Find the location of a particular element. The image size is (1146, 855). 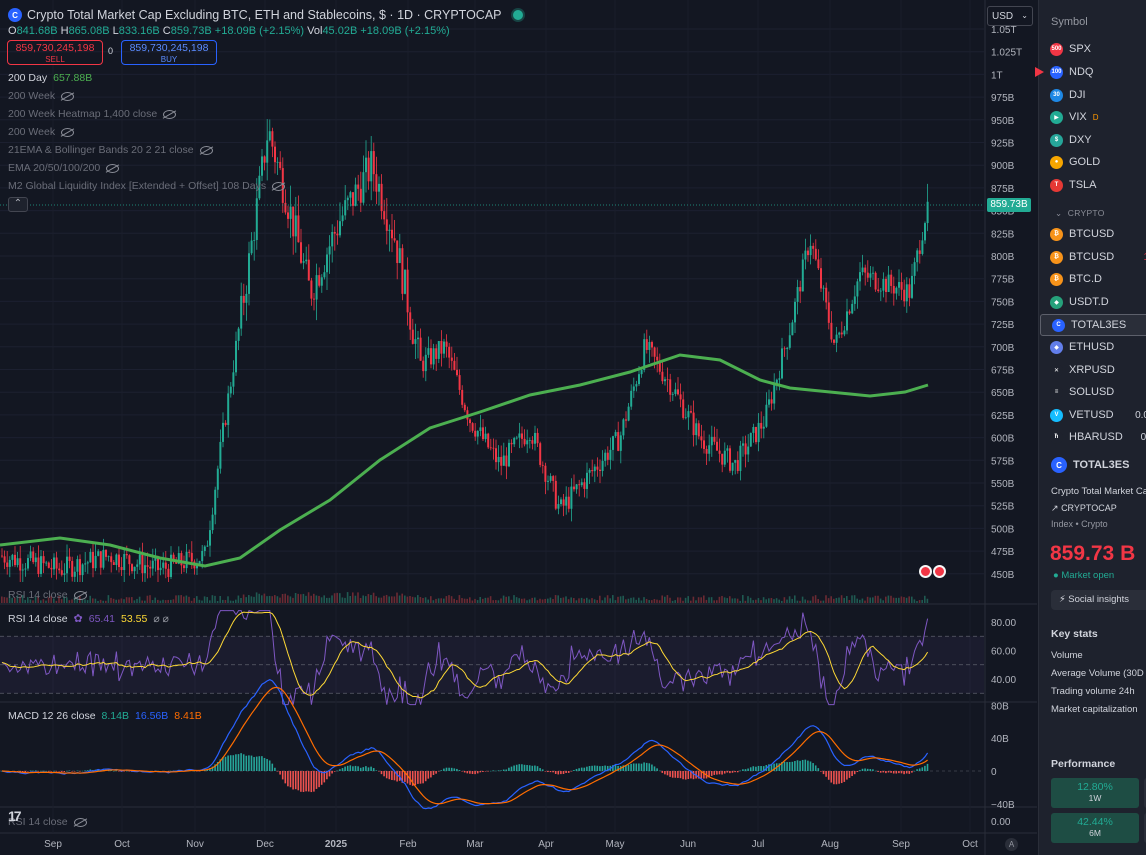

watchlist-item-total3es: C TOTAL3ES is located at coordinates (1093, 325).